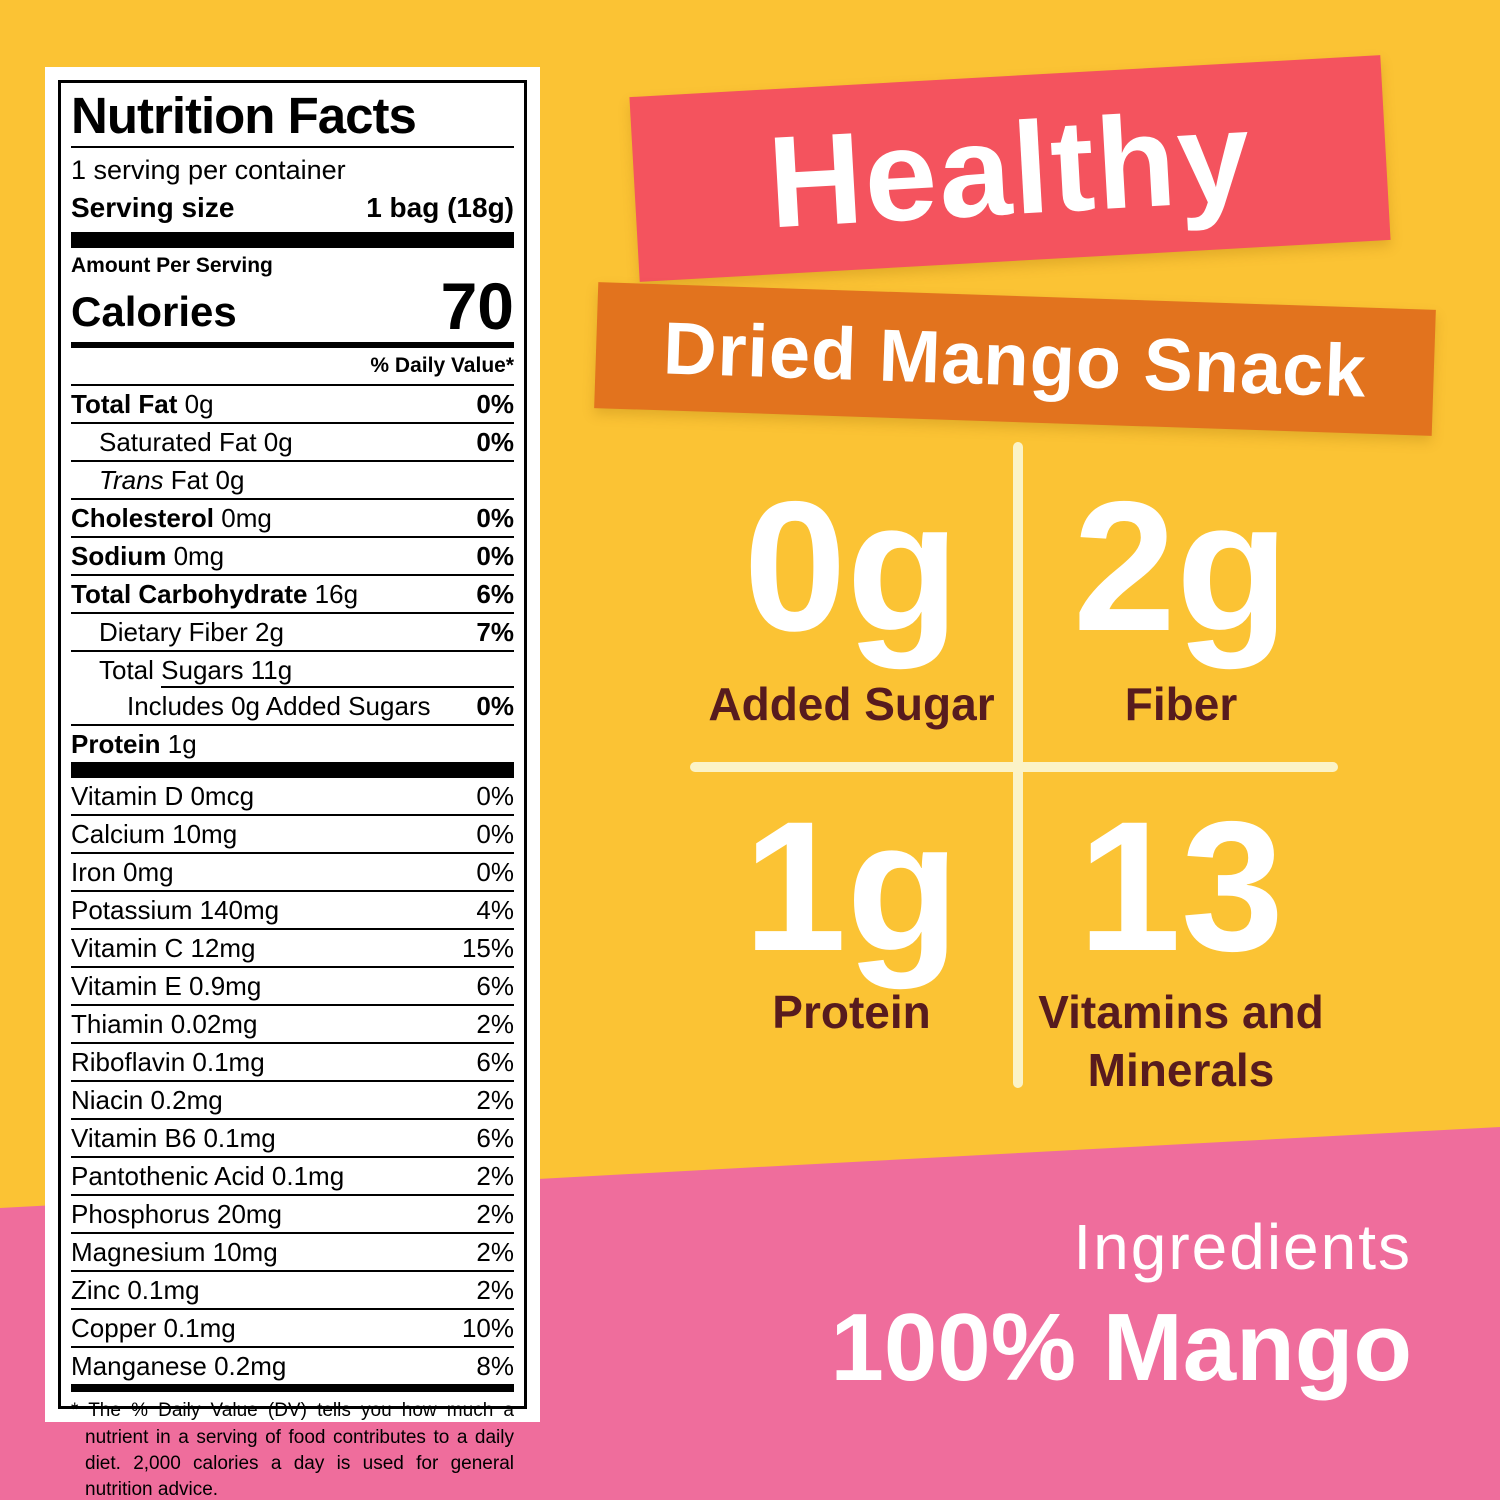  I want to click on nutrient-name: Cholesterol 0mg, so click(171, 518).